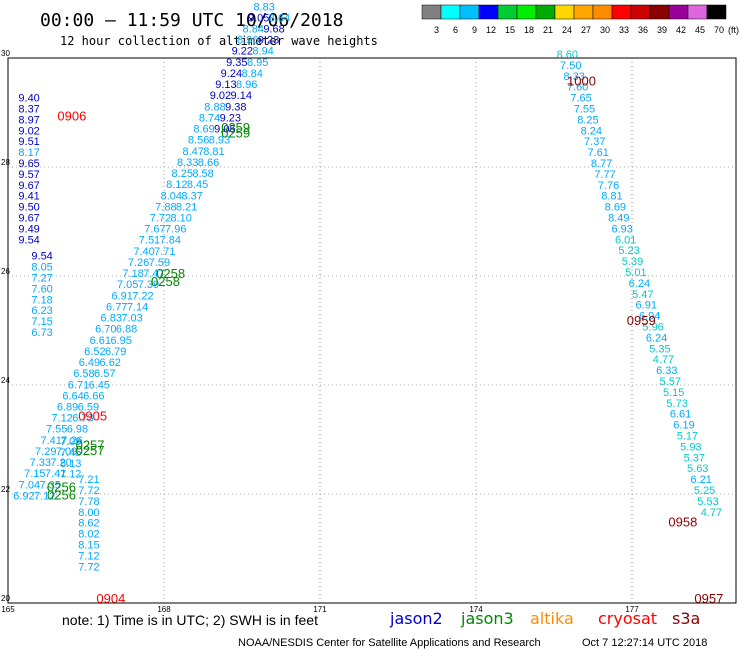 This screenshot has width=740, height=650. What do you see at coordinates (28, 142) in the screenshot?
I see `swh-value: 9.51` at bounding box center [28, 142].